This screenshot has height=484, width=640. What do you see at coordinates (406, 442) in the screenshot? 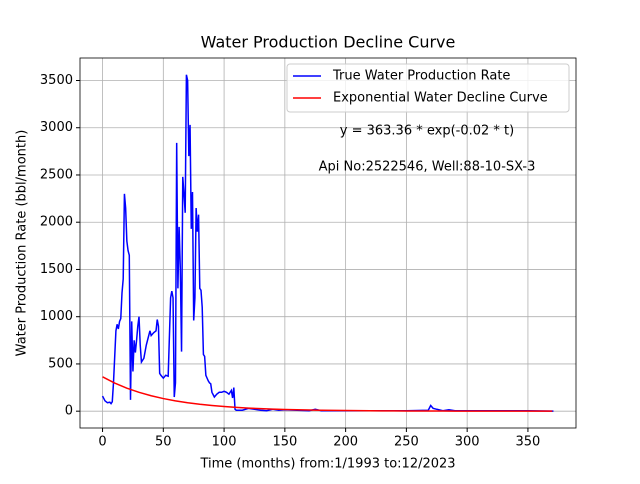
I see `x-tick-label: 250` at bounding box center [406, 442].